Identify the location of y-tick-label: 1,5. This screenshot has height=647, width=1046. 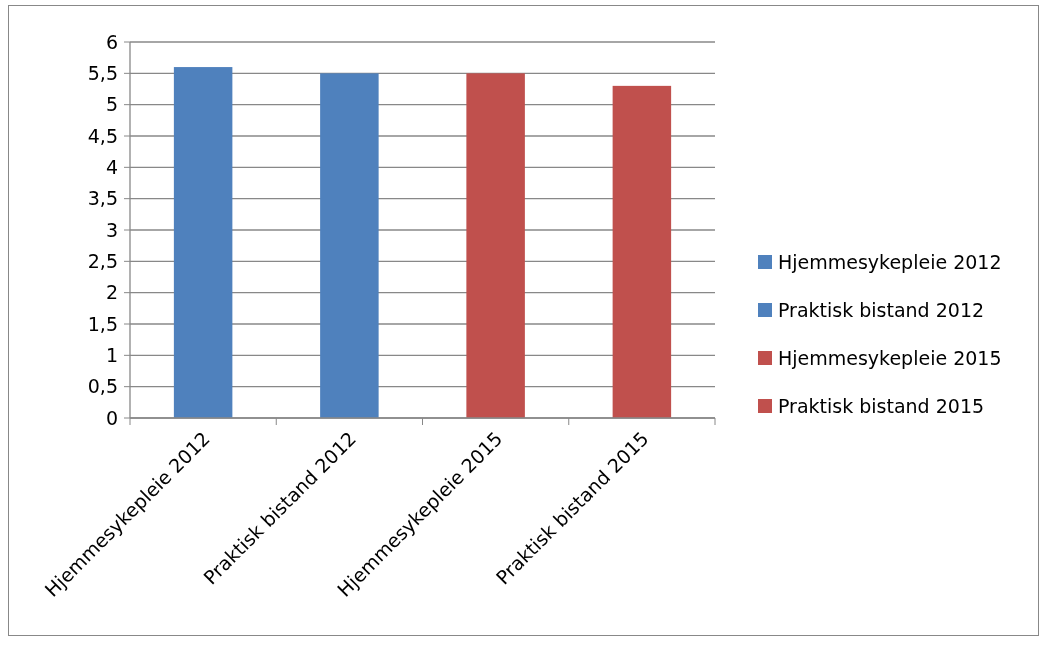
(102, 323).